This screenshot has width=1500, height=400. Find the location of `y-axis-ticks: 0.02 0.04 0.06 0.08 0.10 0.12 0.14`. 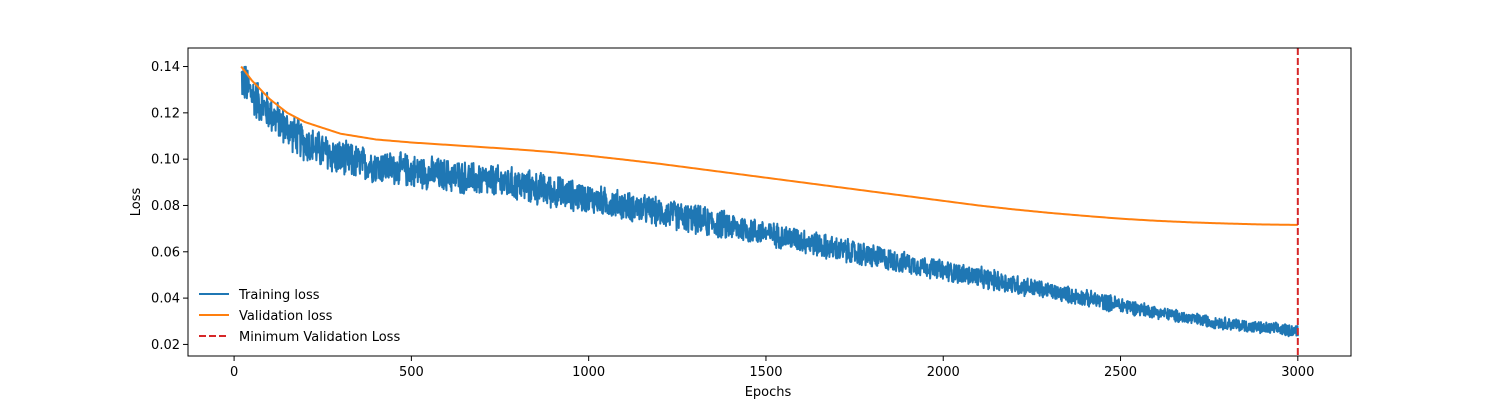

y-axis-ticks: 0.02 0.04 0.06 0.08 0.10 0.12 0.14 is located at coordinates (169, 206).